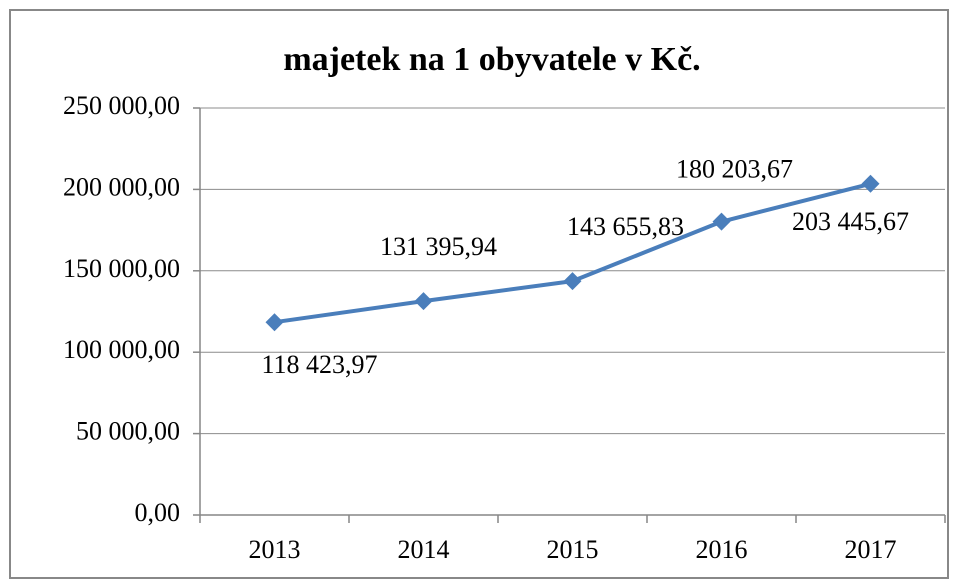 The width and height of the screenshot is (957, 586). Describe the element at coordinates (319, 364) in the screenshot. I see `data-label: 118 423,97` at that location.